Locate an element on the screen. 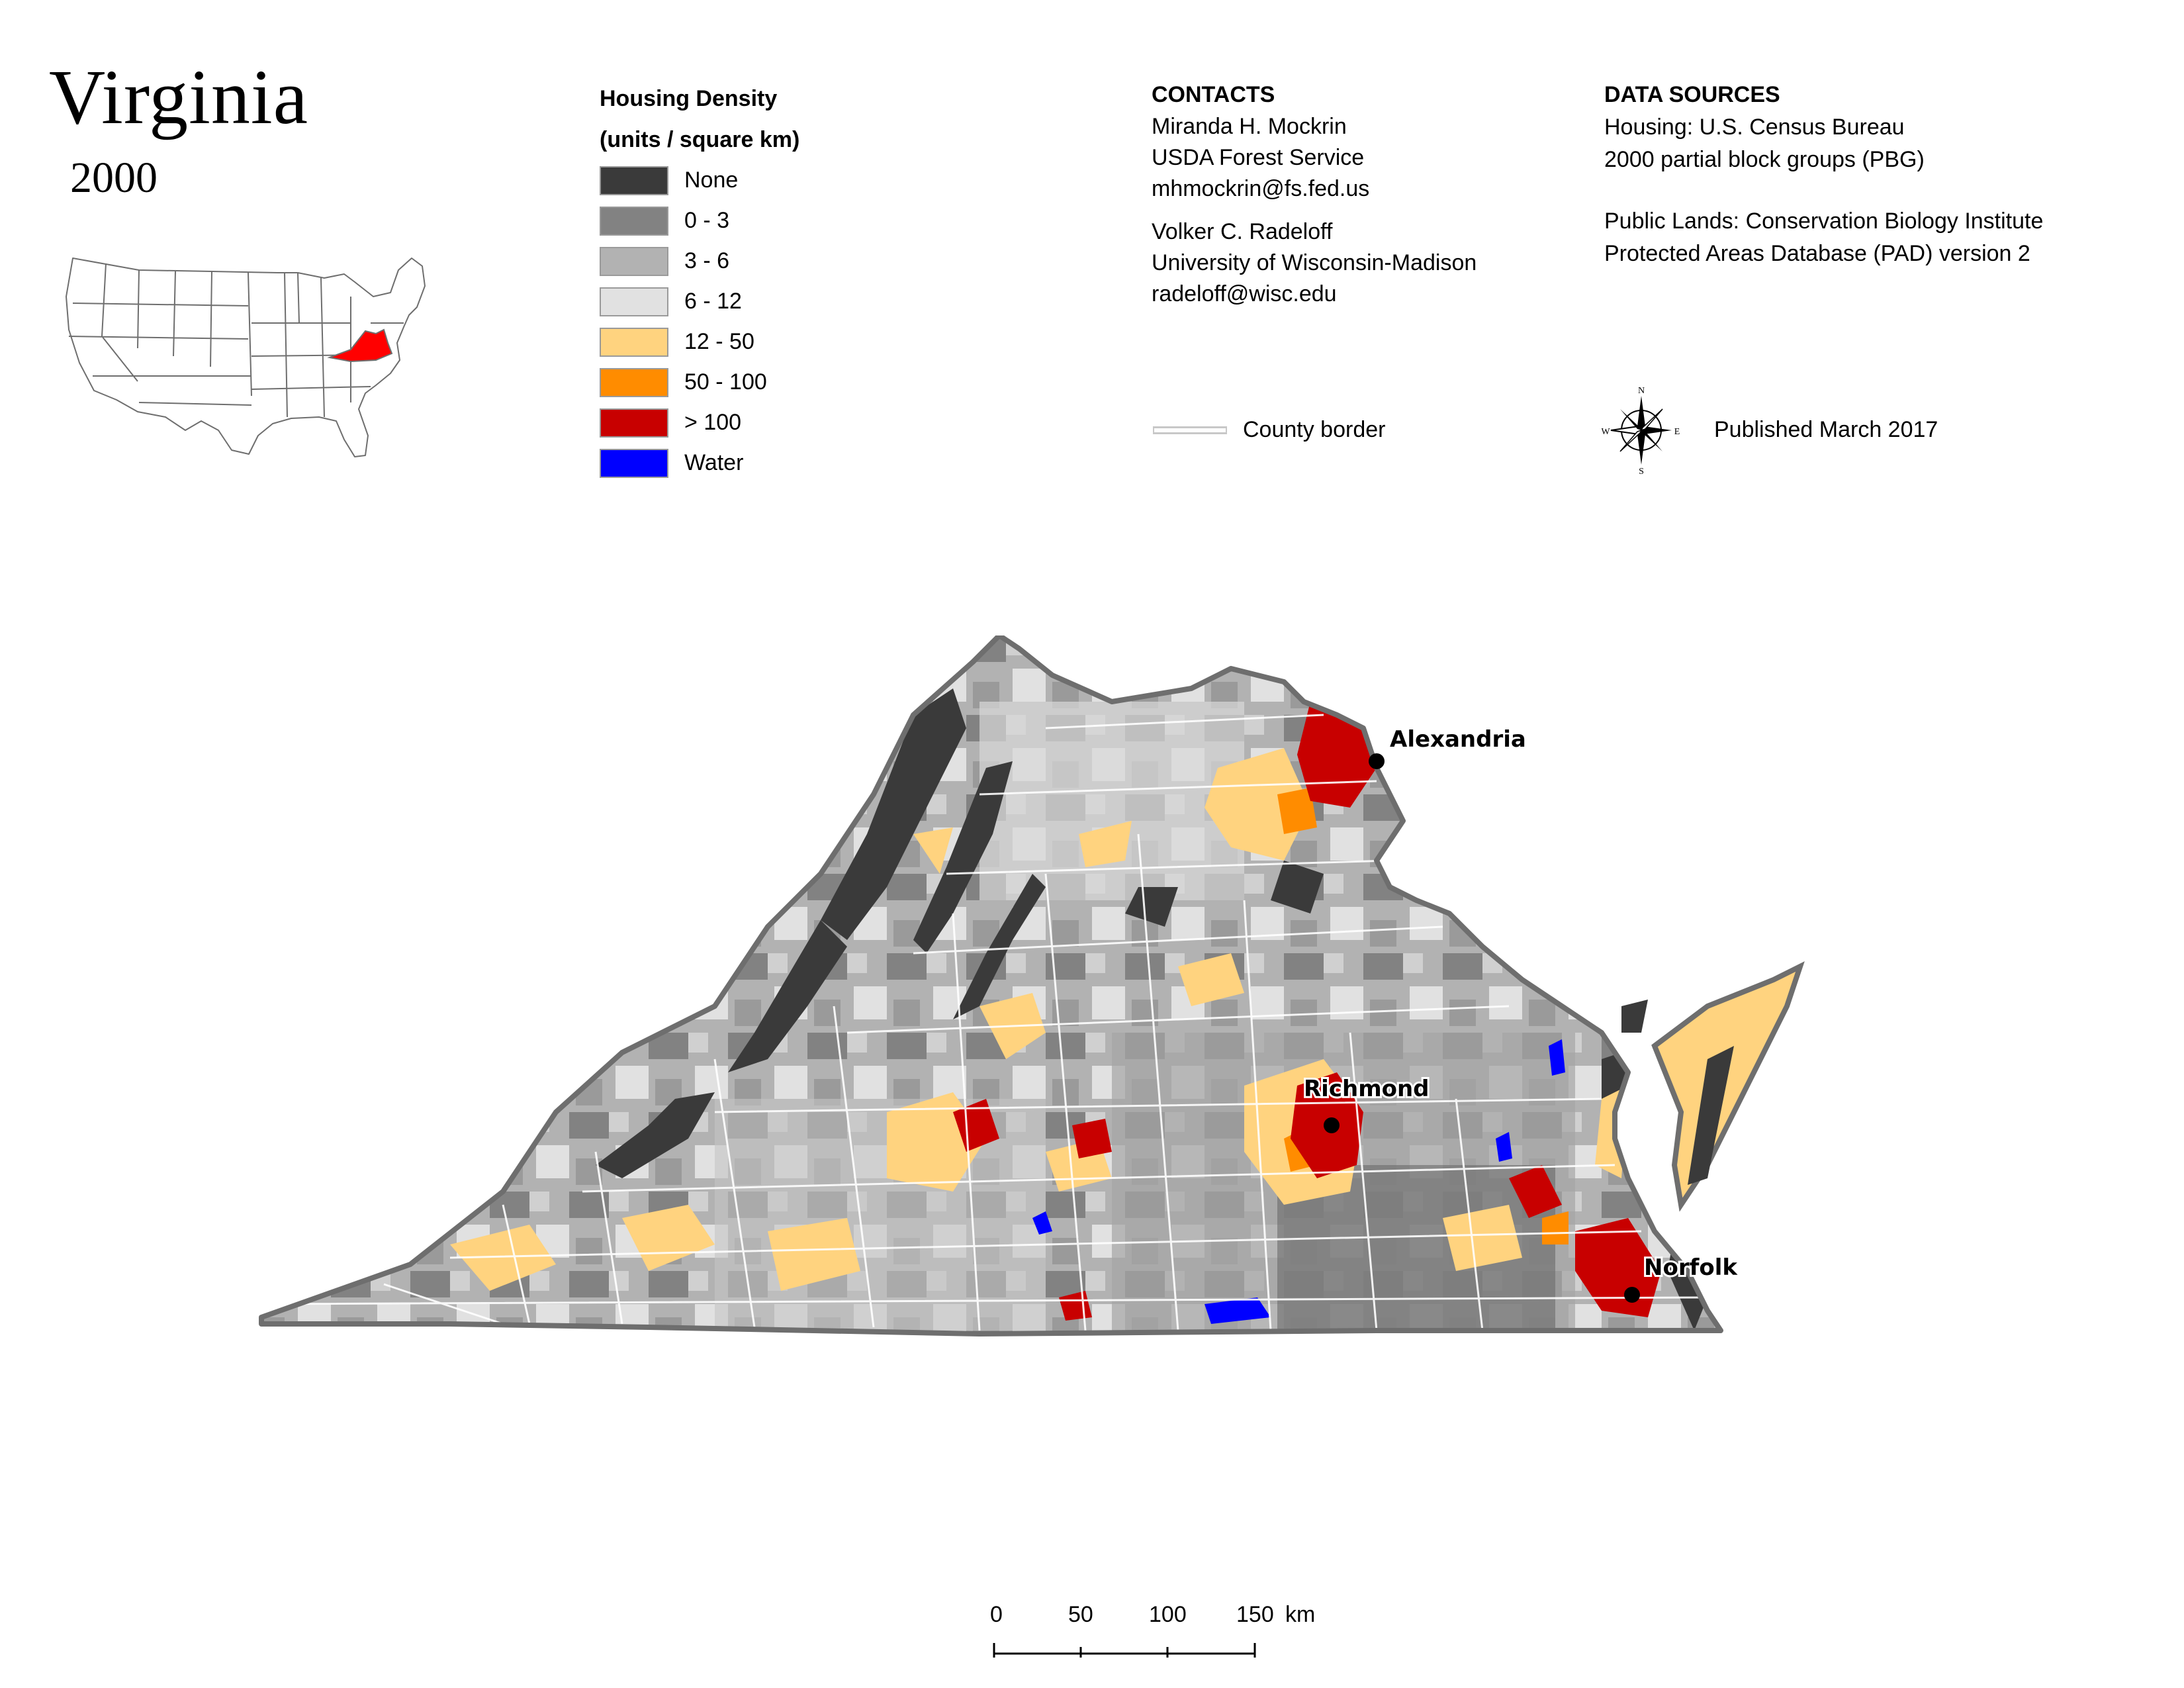 This screenshot has height=1688, width=2184. compass-e: E is located at coordinates (1677, 432).